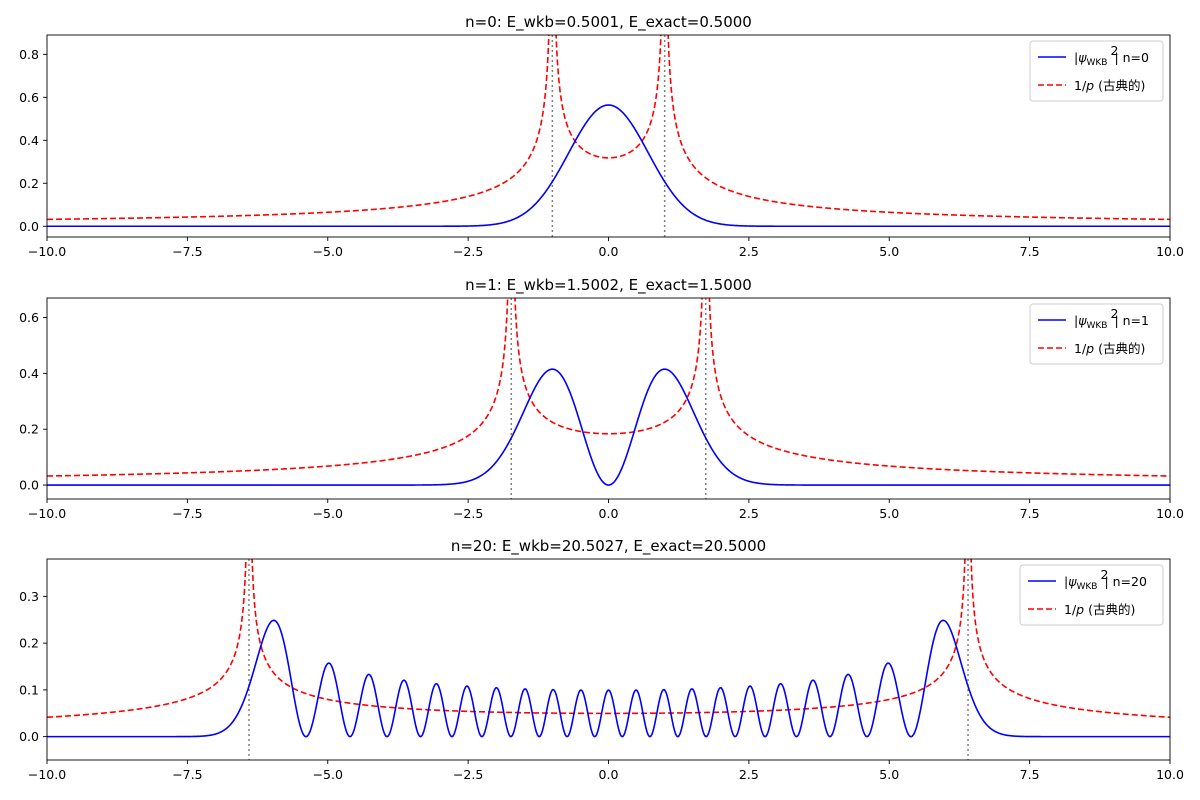 The width and height of the screenshot is (1200, 800). I want to click on legend-label-psi: |ψWKB | n=20, so click(1105, 583).